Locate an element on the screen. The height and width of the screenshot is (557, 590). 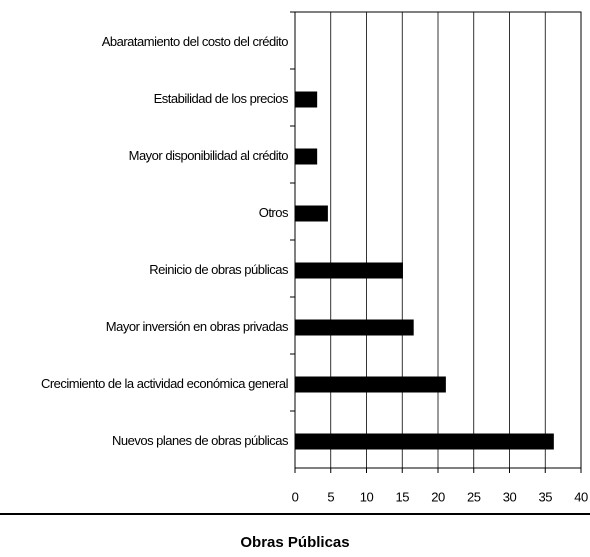
x-tick-label: 0 is located at coordinates (295, 496).